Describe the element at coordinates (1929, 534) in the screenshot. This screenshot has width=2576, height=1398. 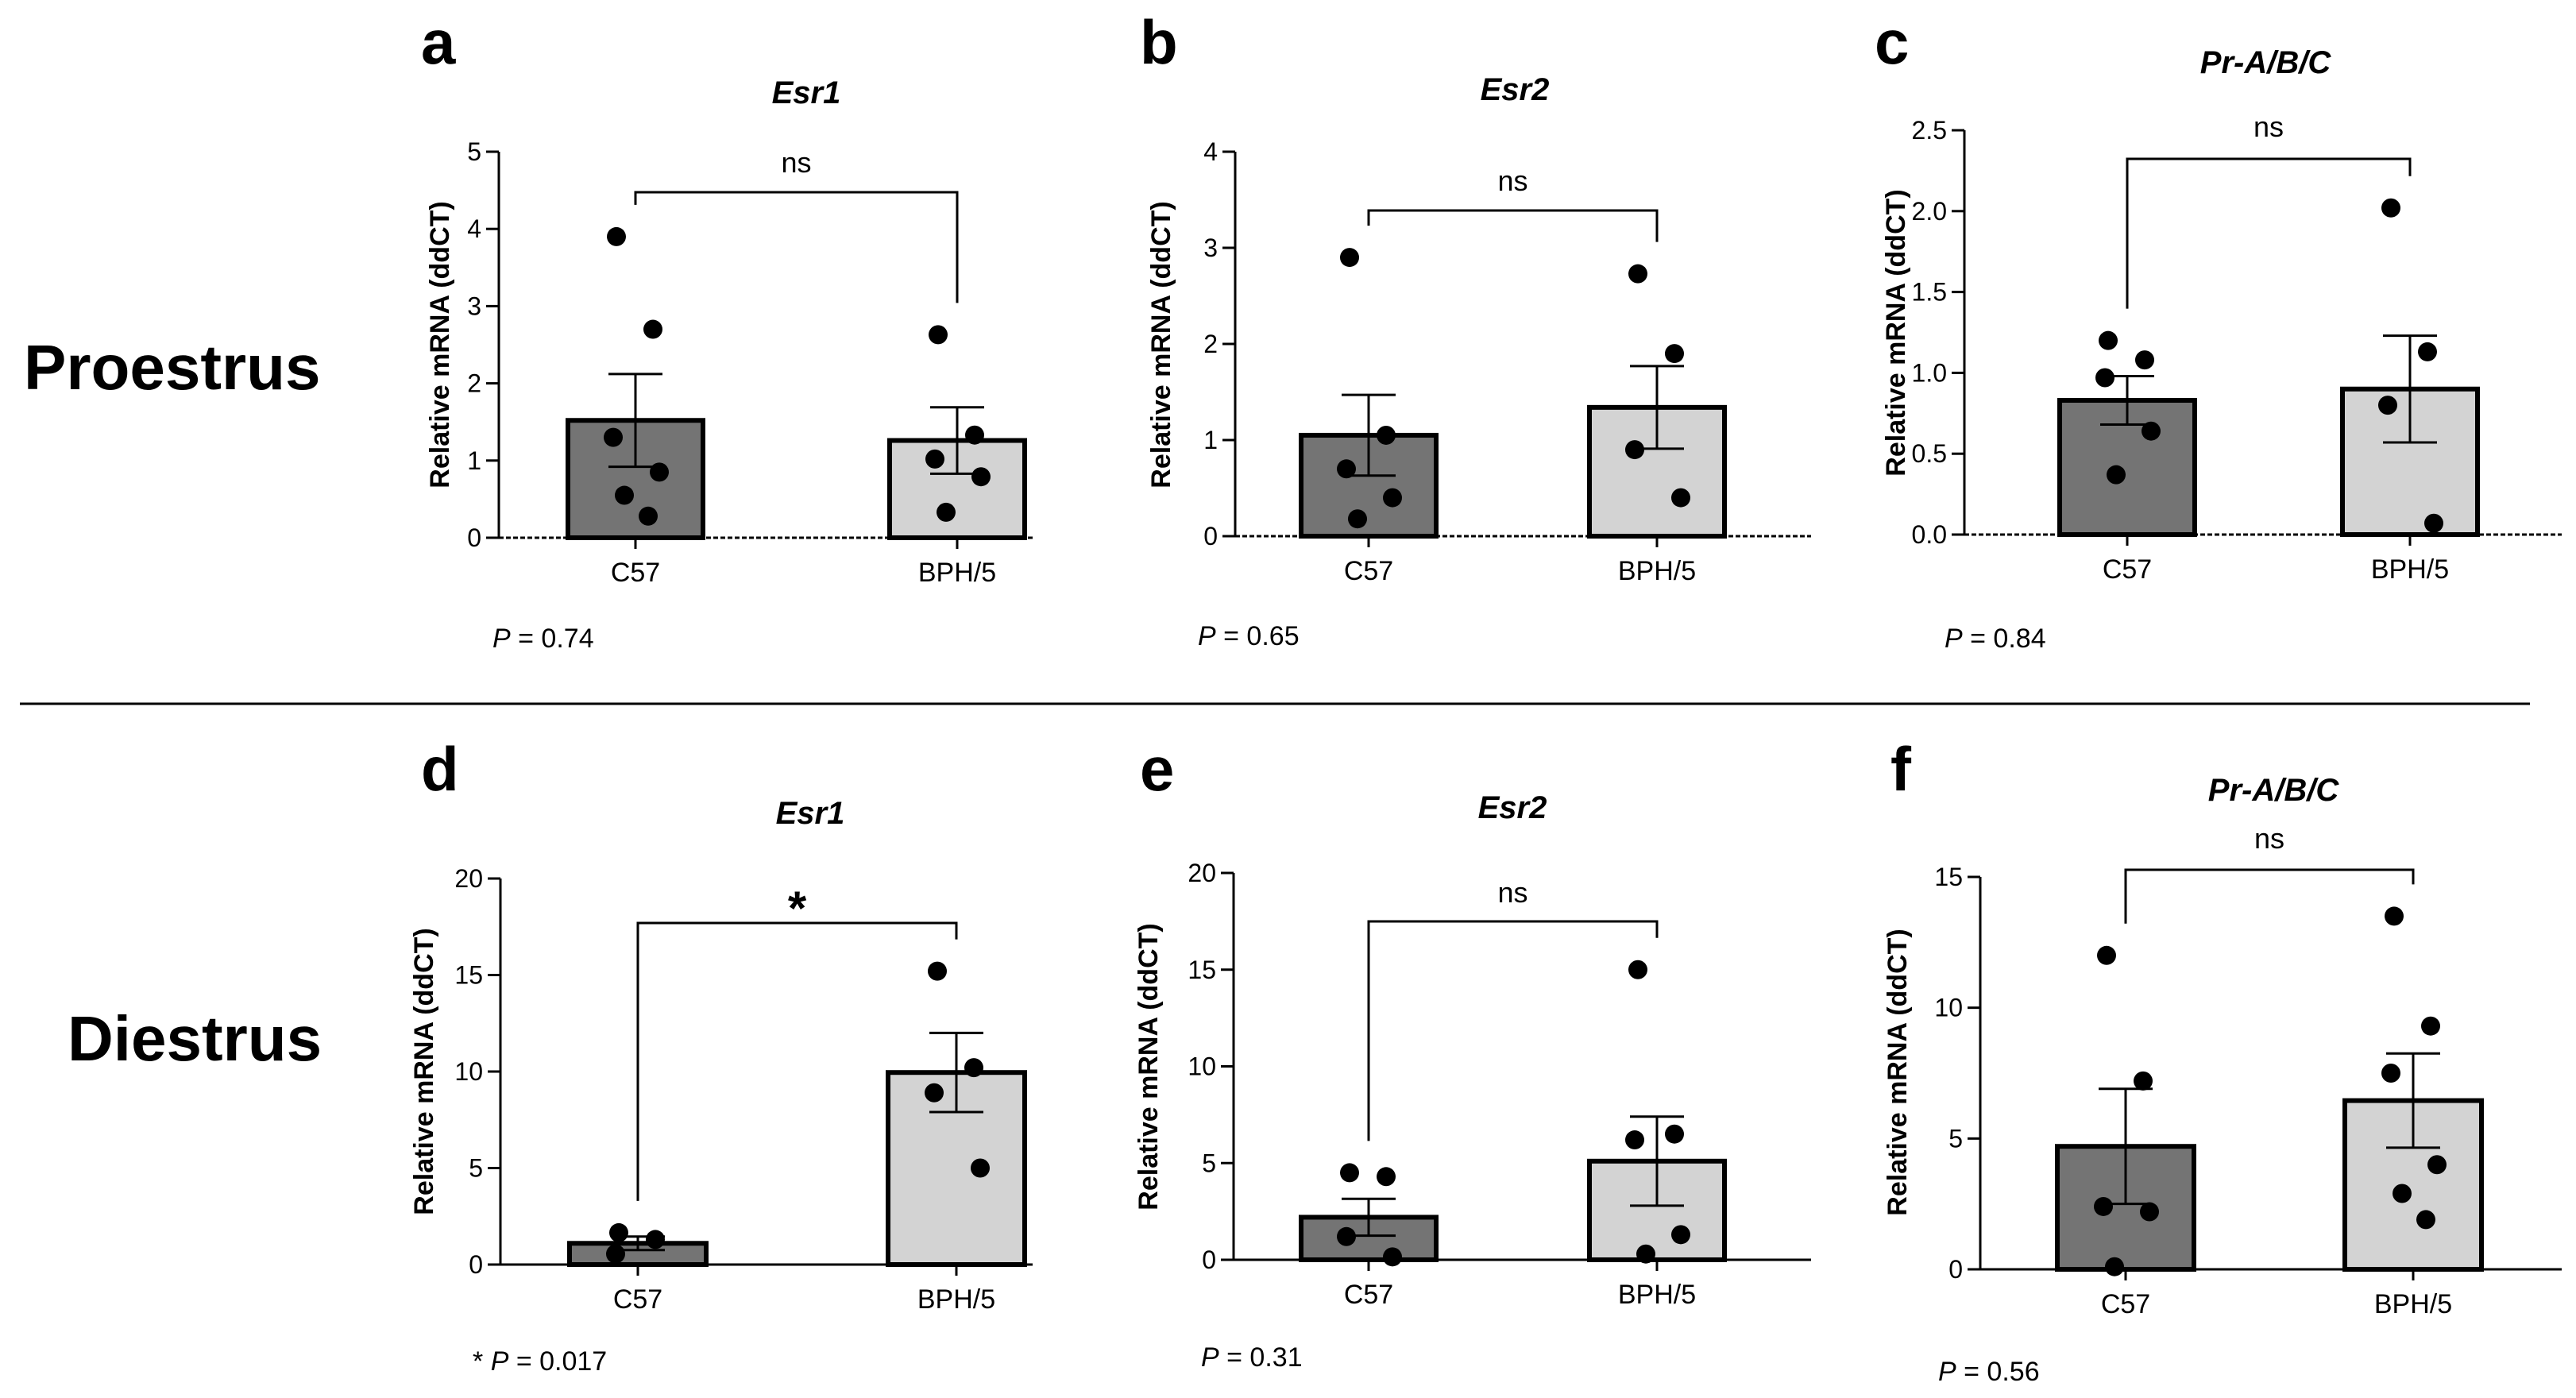
I see `y-tick-label: 0.0` at that location.